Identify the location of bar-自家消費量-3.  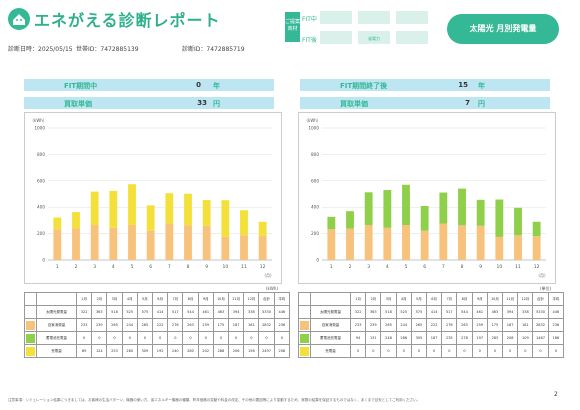
(368, 242).